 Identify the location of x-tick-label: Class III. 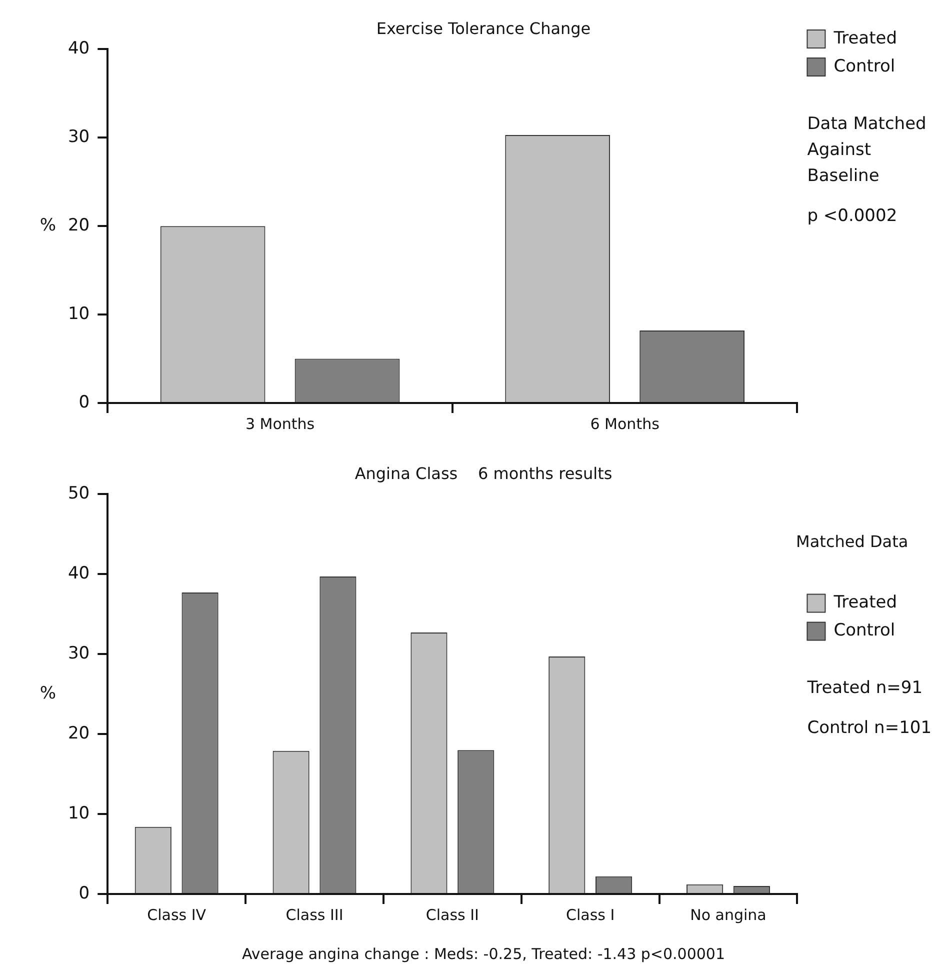
(315, 915).